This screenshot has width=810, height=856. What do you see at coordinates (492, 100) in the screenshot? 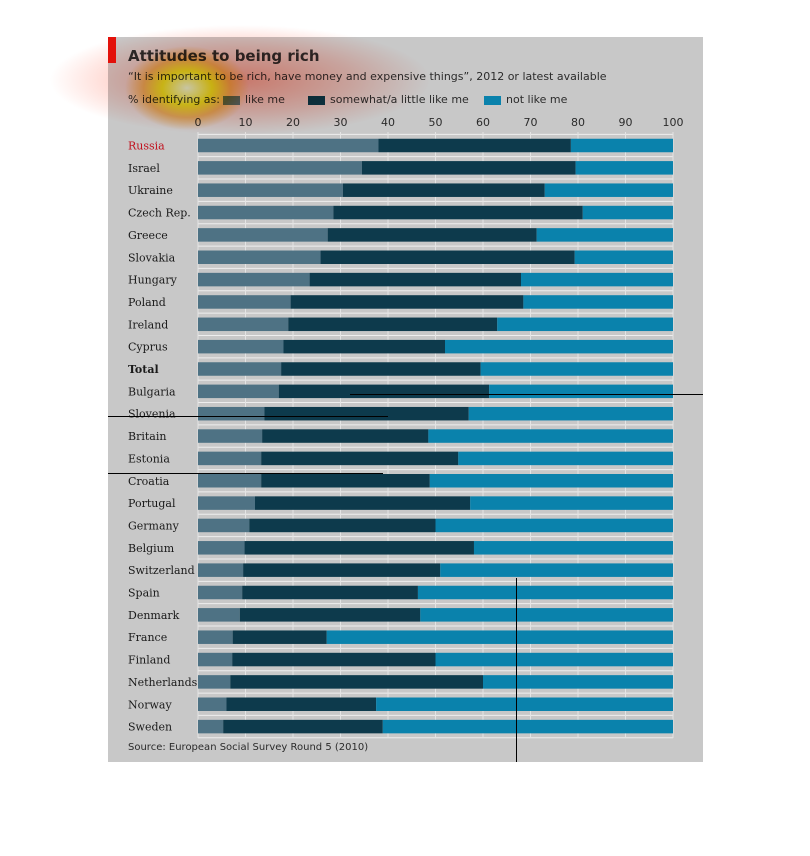
I see `legend-swatch` at bounding box center [492, 100].